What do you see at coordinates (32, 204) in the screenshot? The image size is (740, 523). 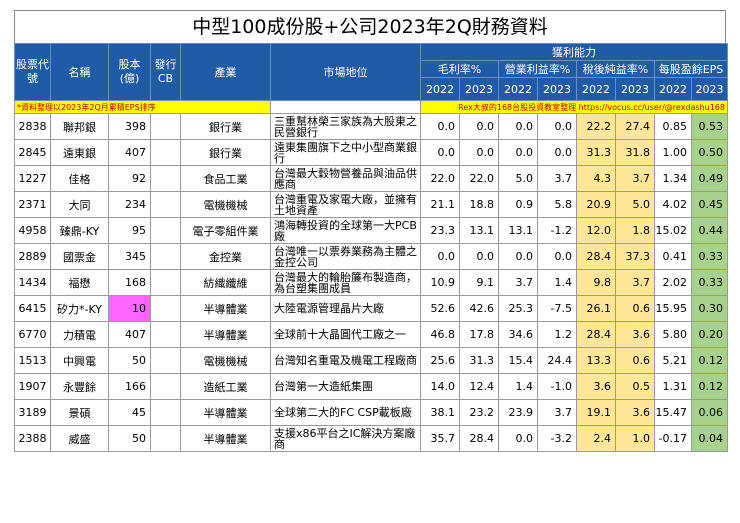 I see `stock-code: 2371` at bounding box center [32, 204].